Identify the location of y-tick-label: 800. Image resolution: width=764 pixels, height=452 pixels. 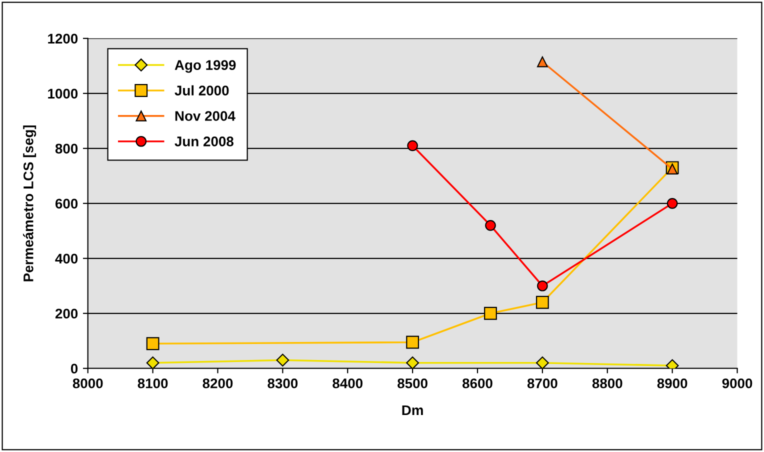
(66, 149).